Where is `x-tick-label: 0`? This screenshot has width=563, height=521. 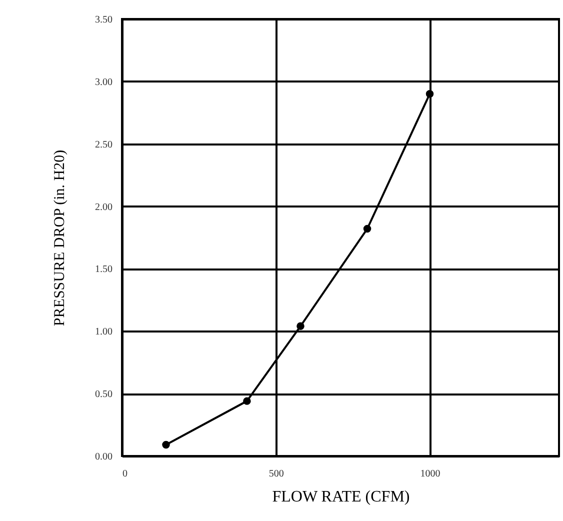
x-tick-label: 0 is located at coordinates (125, 474).